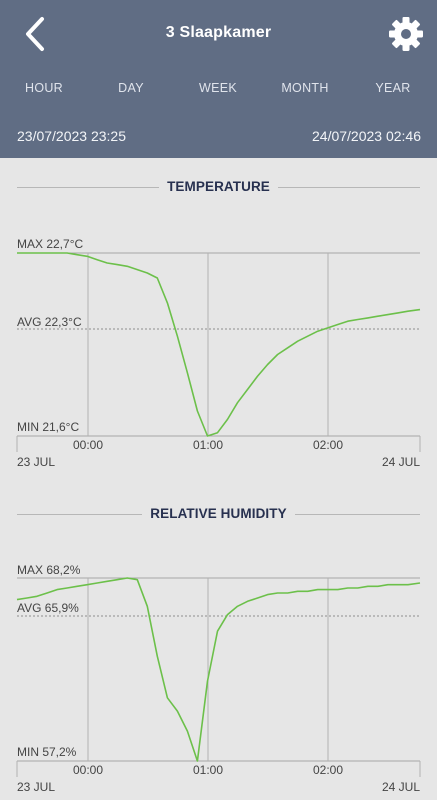  Describe the element at coordinates (131, 88) in the screenshot. I see `tab-day: DAY` at that location.